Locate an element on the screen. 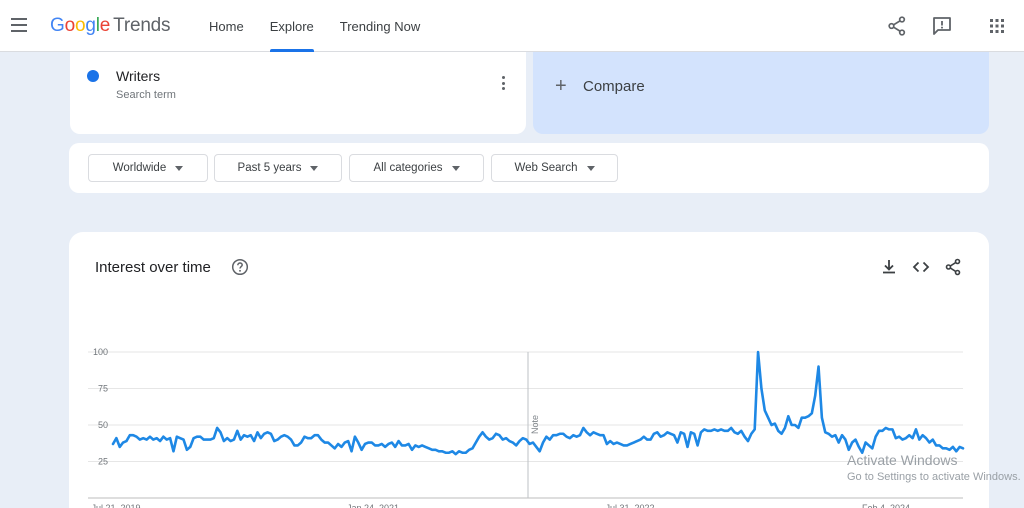 The width and height of the screenshot is (1024, 508). nav-explore: Explore is located at coordinates (292, 26).